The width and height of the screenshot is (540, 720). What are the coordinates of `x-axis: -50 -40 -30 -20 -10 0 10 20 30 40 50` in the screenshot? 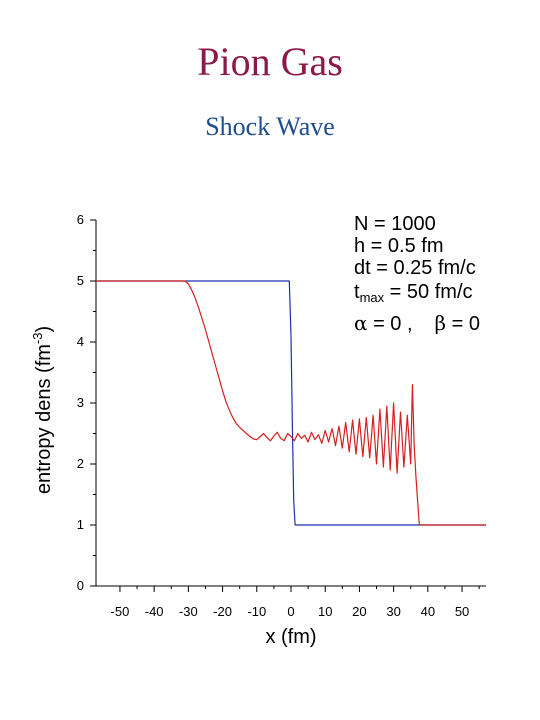 It's located at (291, 602).